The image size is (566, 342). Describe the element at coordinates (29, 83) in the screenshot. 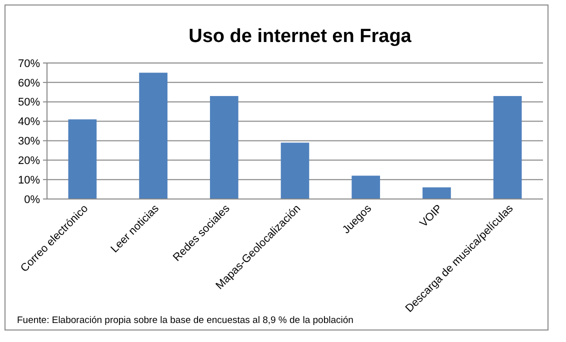

I see `y-tick-label: 60%` at that location.